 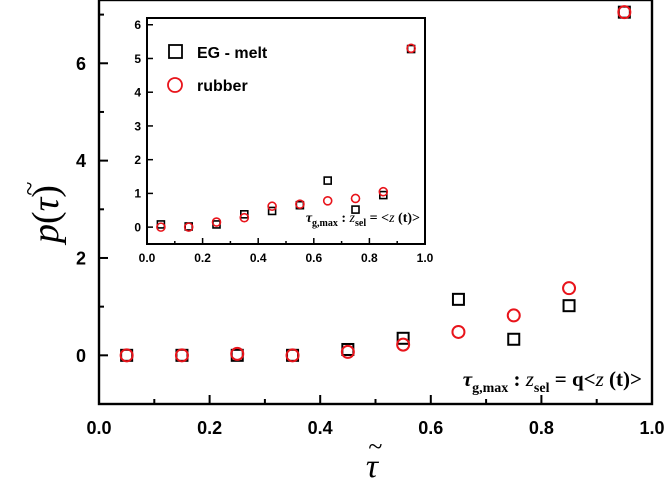 I want to click on main-xlabel-tilde: ~, so click(x=375, y=446).